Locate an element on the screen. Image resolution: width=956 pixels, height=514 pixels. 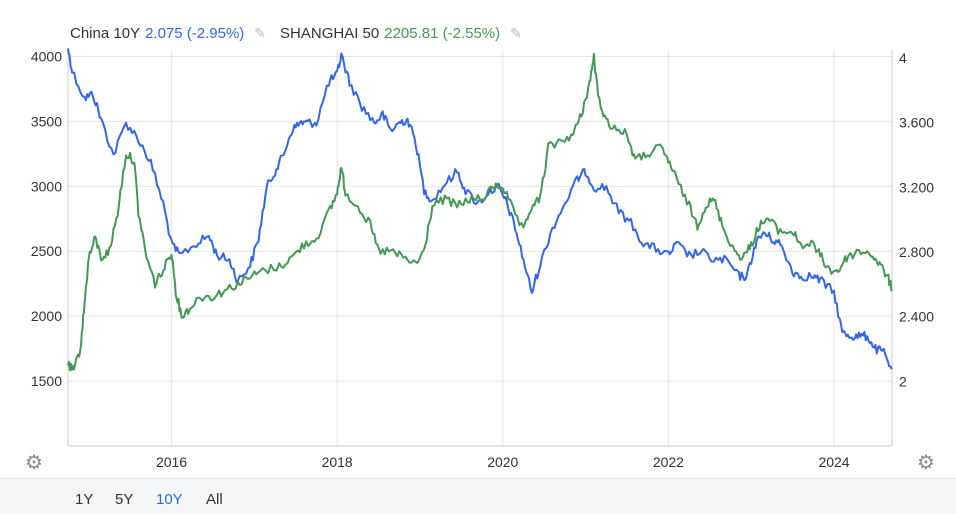
legend-series2-name: SHANGHAI 50 is located at coordinates (330, 33).